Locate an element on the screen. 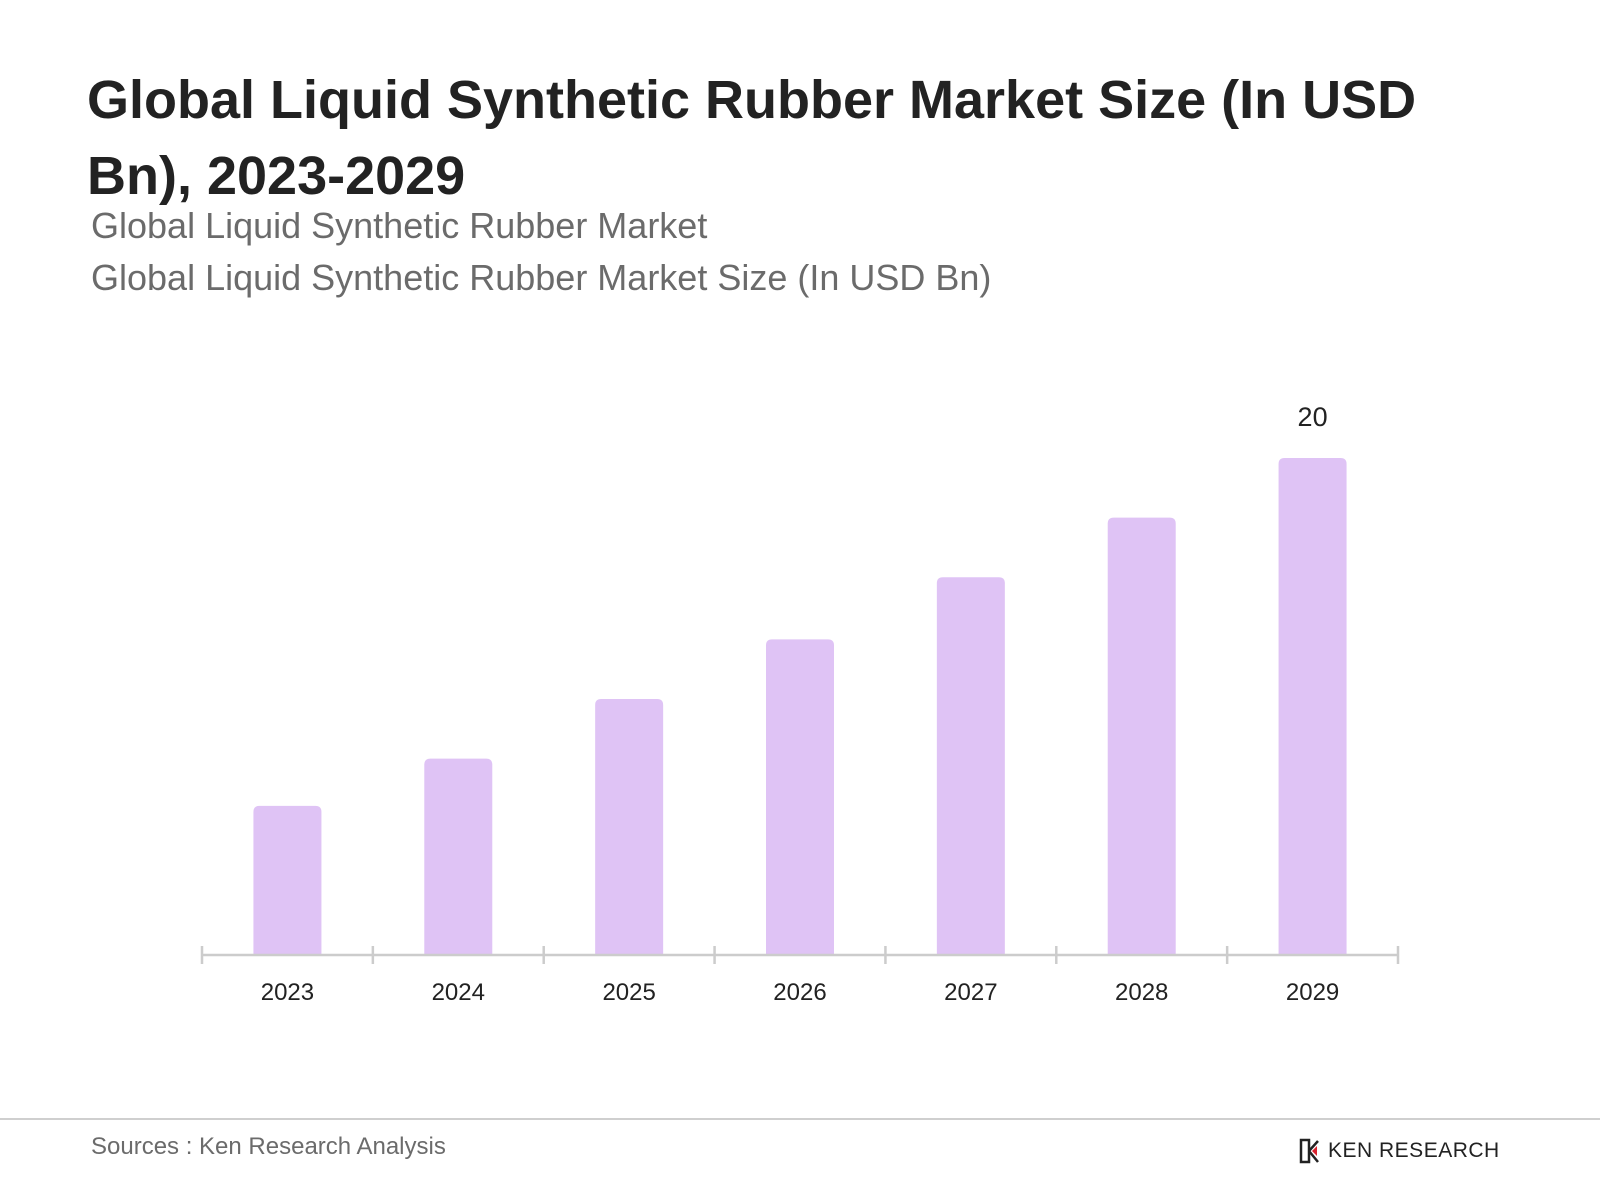  bar-2026 is located at coordinates (800, 797).